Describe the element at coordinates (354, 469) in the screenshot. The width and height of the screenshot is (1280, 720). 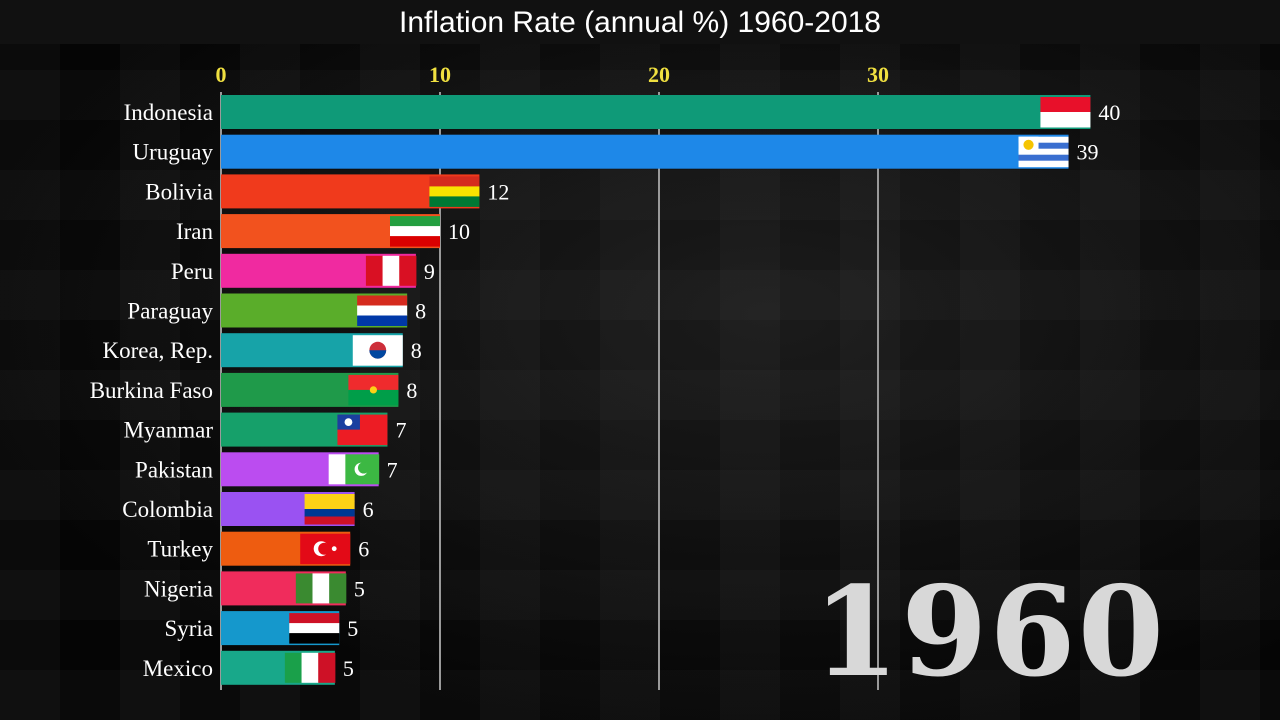
I see `pakistan-flag-icon` at that location.